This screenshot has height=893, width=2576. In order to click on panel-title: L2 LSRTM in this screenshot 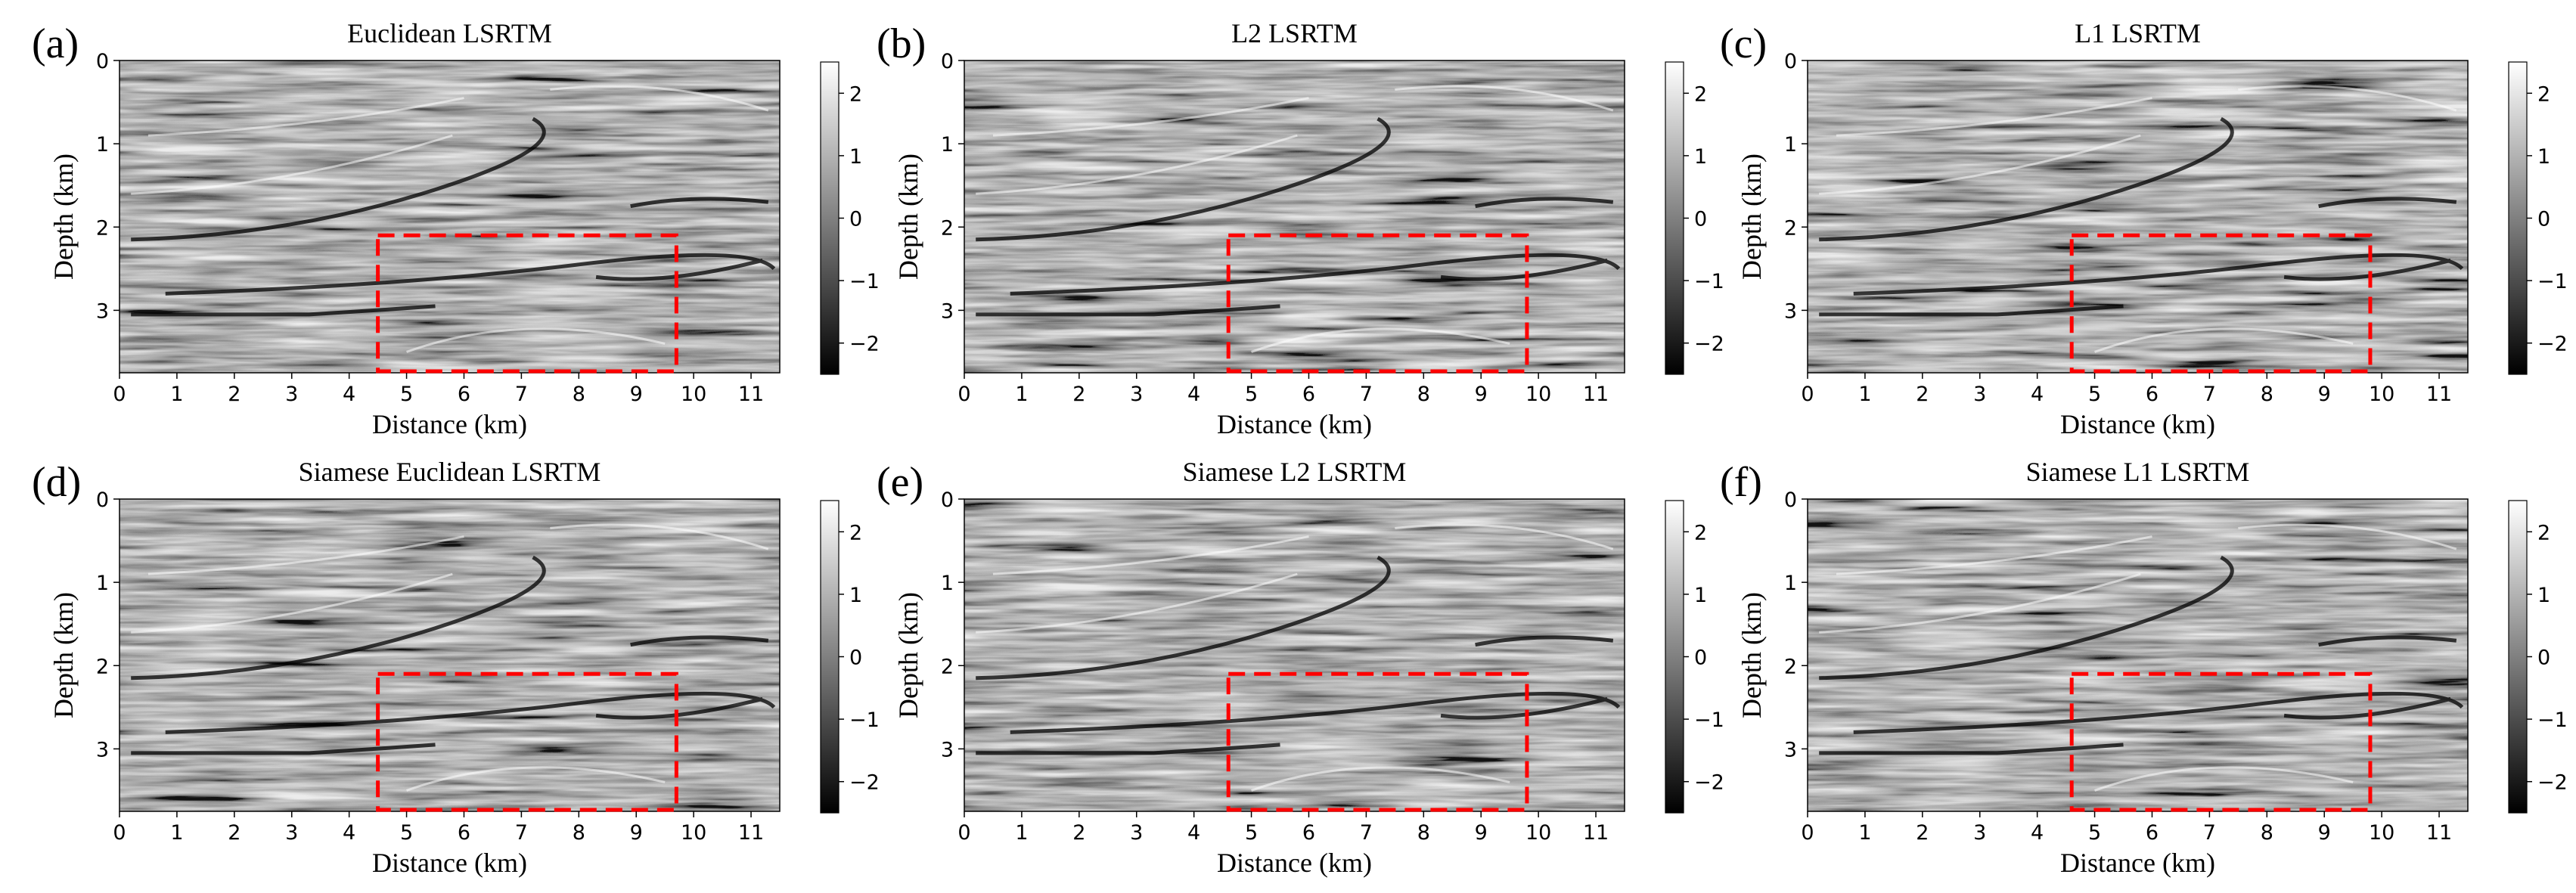, I will do `click(1294, 33)`.